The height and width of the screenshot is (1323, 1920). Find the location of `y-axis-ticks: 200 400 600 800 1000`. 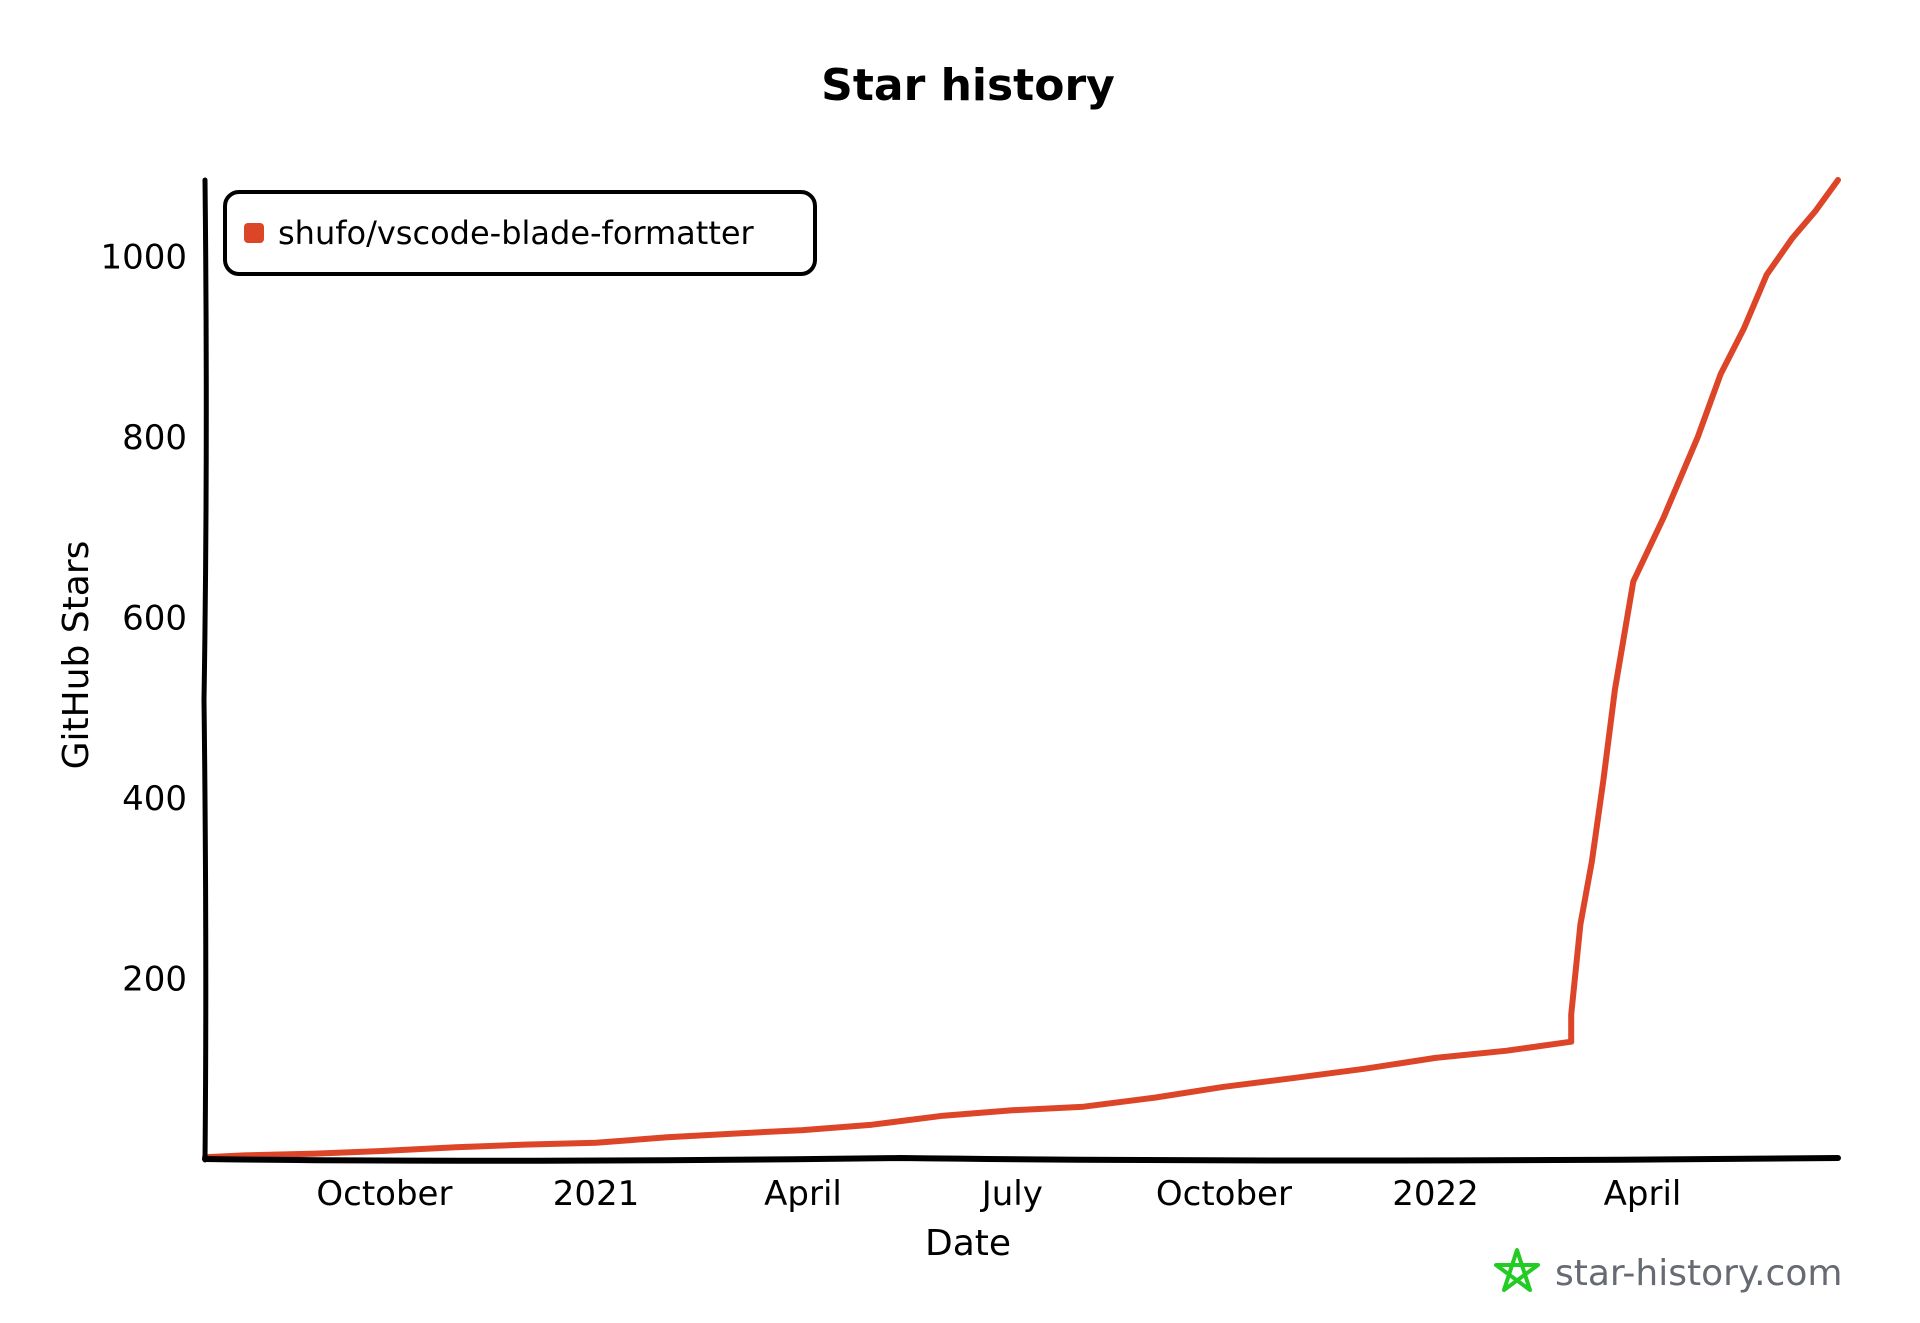

y-axis-ticks: 200 400 600 800 1000 is located at coordinates (143, 619).